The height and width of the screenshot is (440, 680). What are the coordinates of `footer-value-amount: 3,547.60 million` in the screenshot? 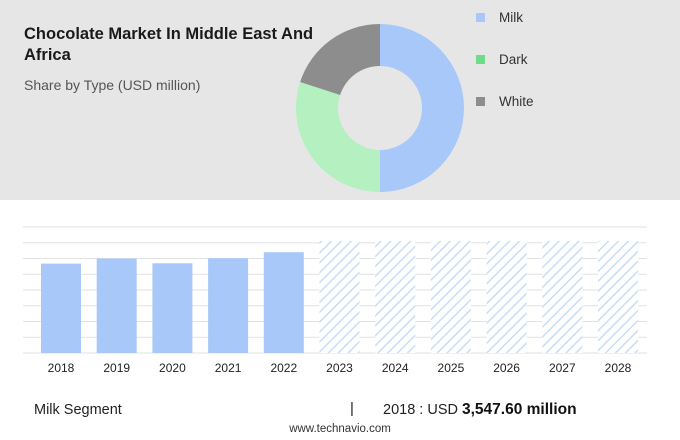 It's located at (519, 409).